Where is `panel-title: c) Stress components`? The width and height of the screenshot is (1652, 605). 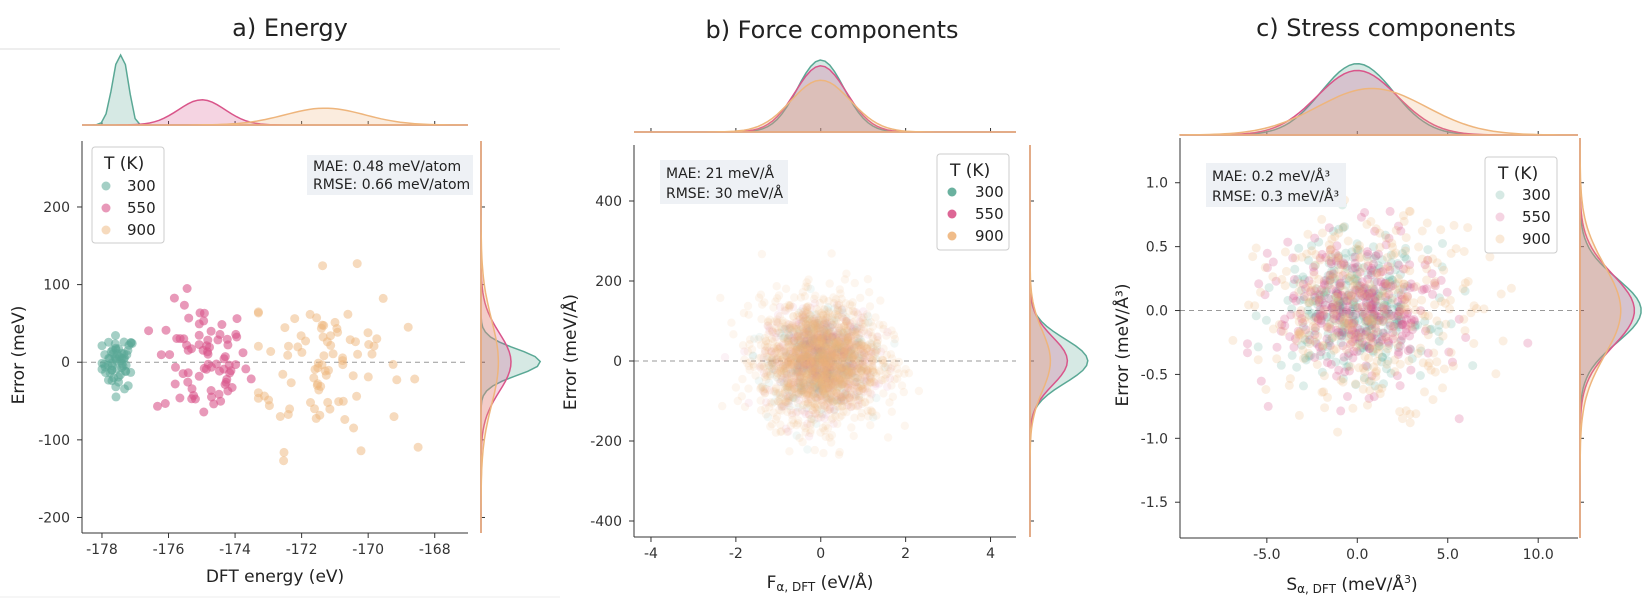
panel-title: c) Stress components is located at coordinates (1386, 28).